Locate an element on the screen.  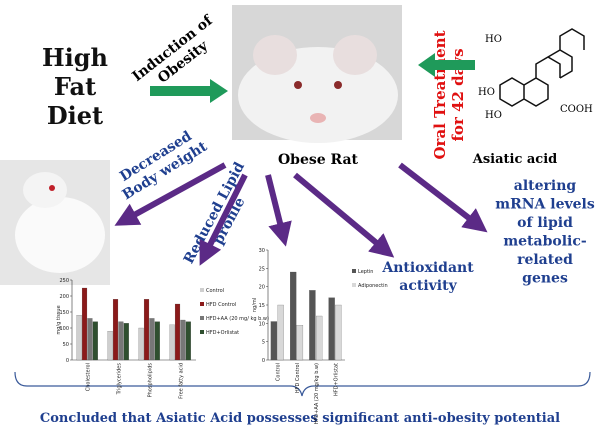
mrna-line: altering is located at coordinates (545, 186).